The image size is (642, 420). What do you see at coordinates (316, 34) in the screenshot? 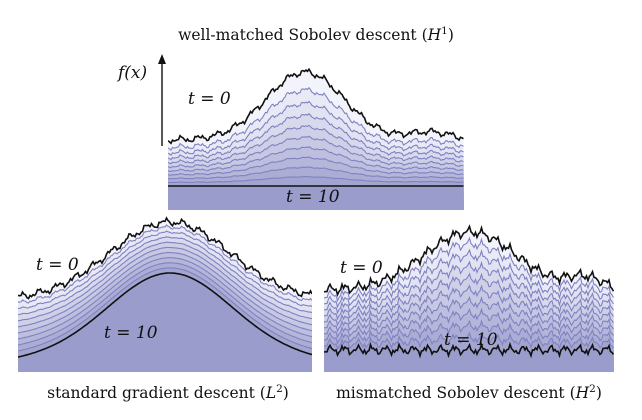
I see `caption-top: well-matched Sobolev descent (H1)` at bounding box center [316, 34].